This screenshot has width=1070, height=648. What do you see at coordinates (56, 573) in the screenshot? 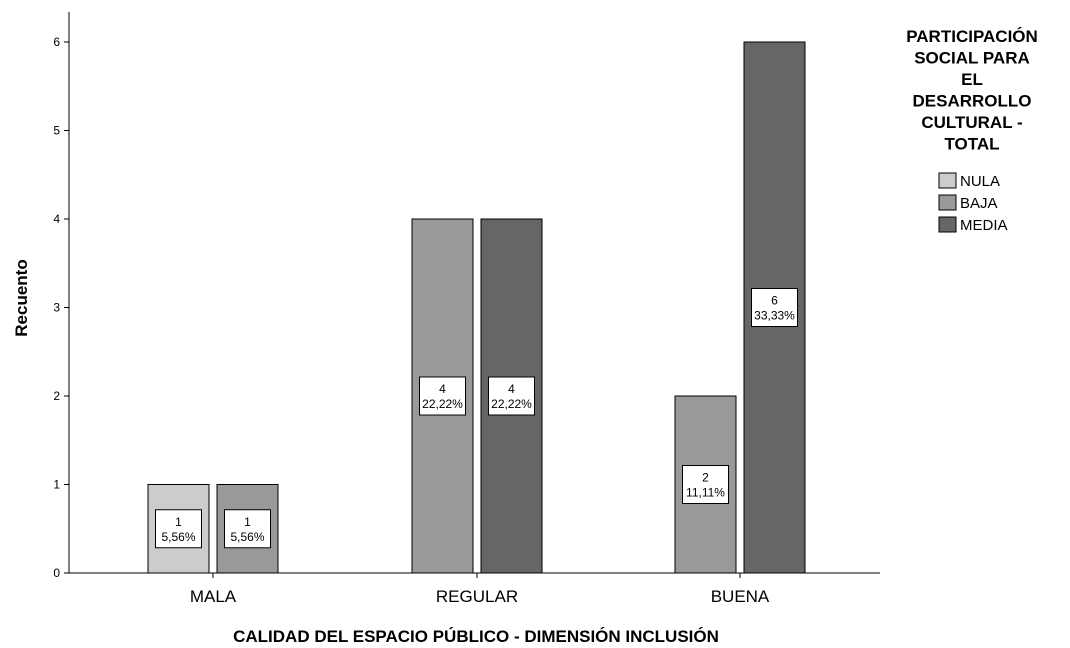
I see `y-tick-label: 0` at bounding box center [56, 573].